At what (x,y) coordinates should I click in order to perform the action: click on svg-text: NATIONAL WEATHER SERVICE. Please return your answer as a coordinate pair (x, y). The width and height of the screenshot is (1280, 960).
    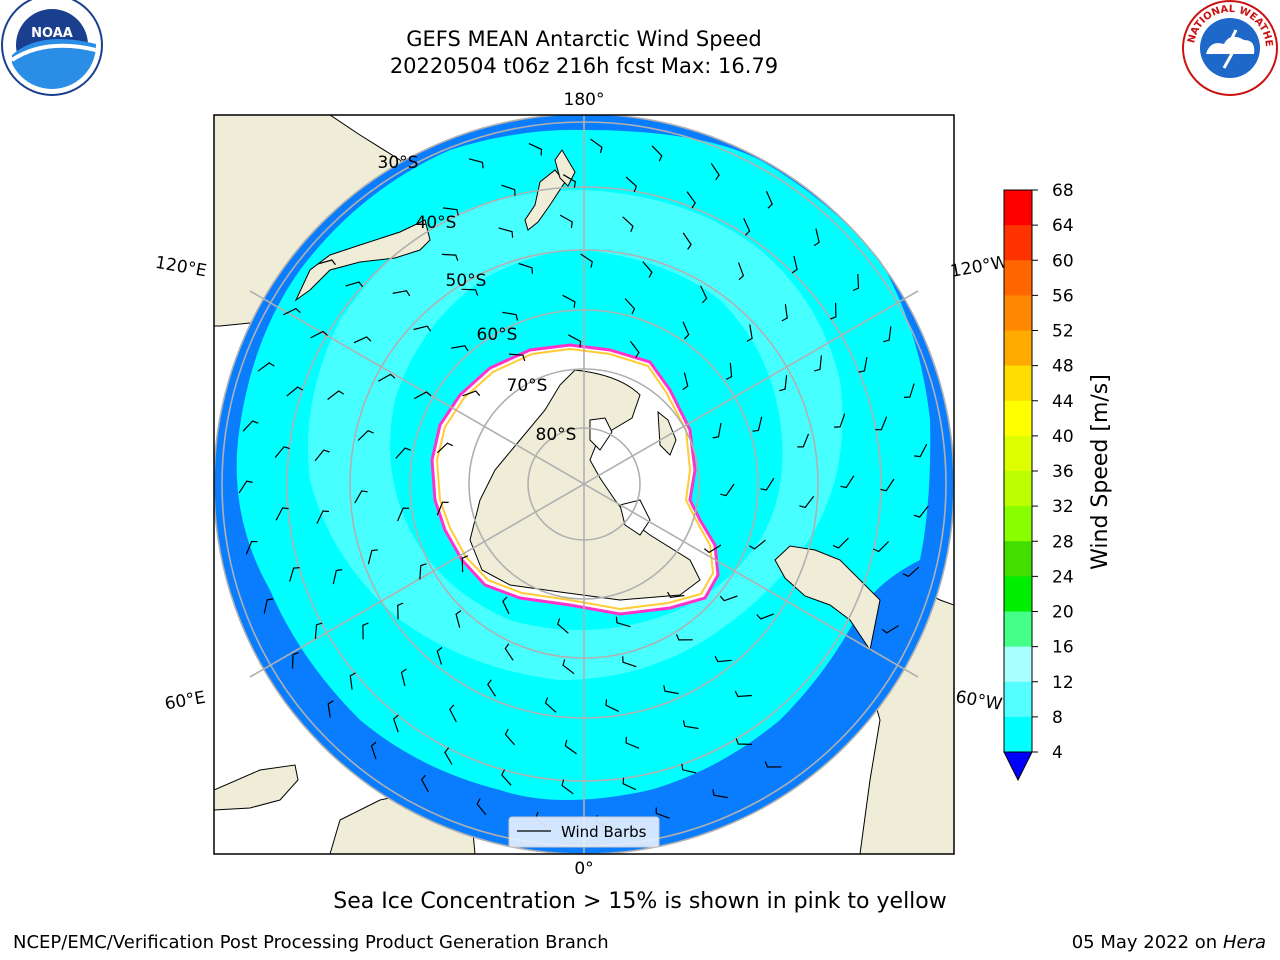
    Looking at the image, I should click on (637, 23).